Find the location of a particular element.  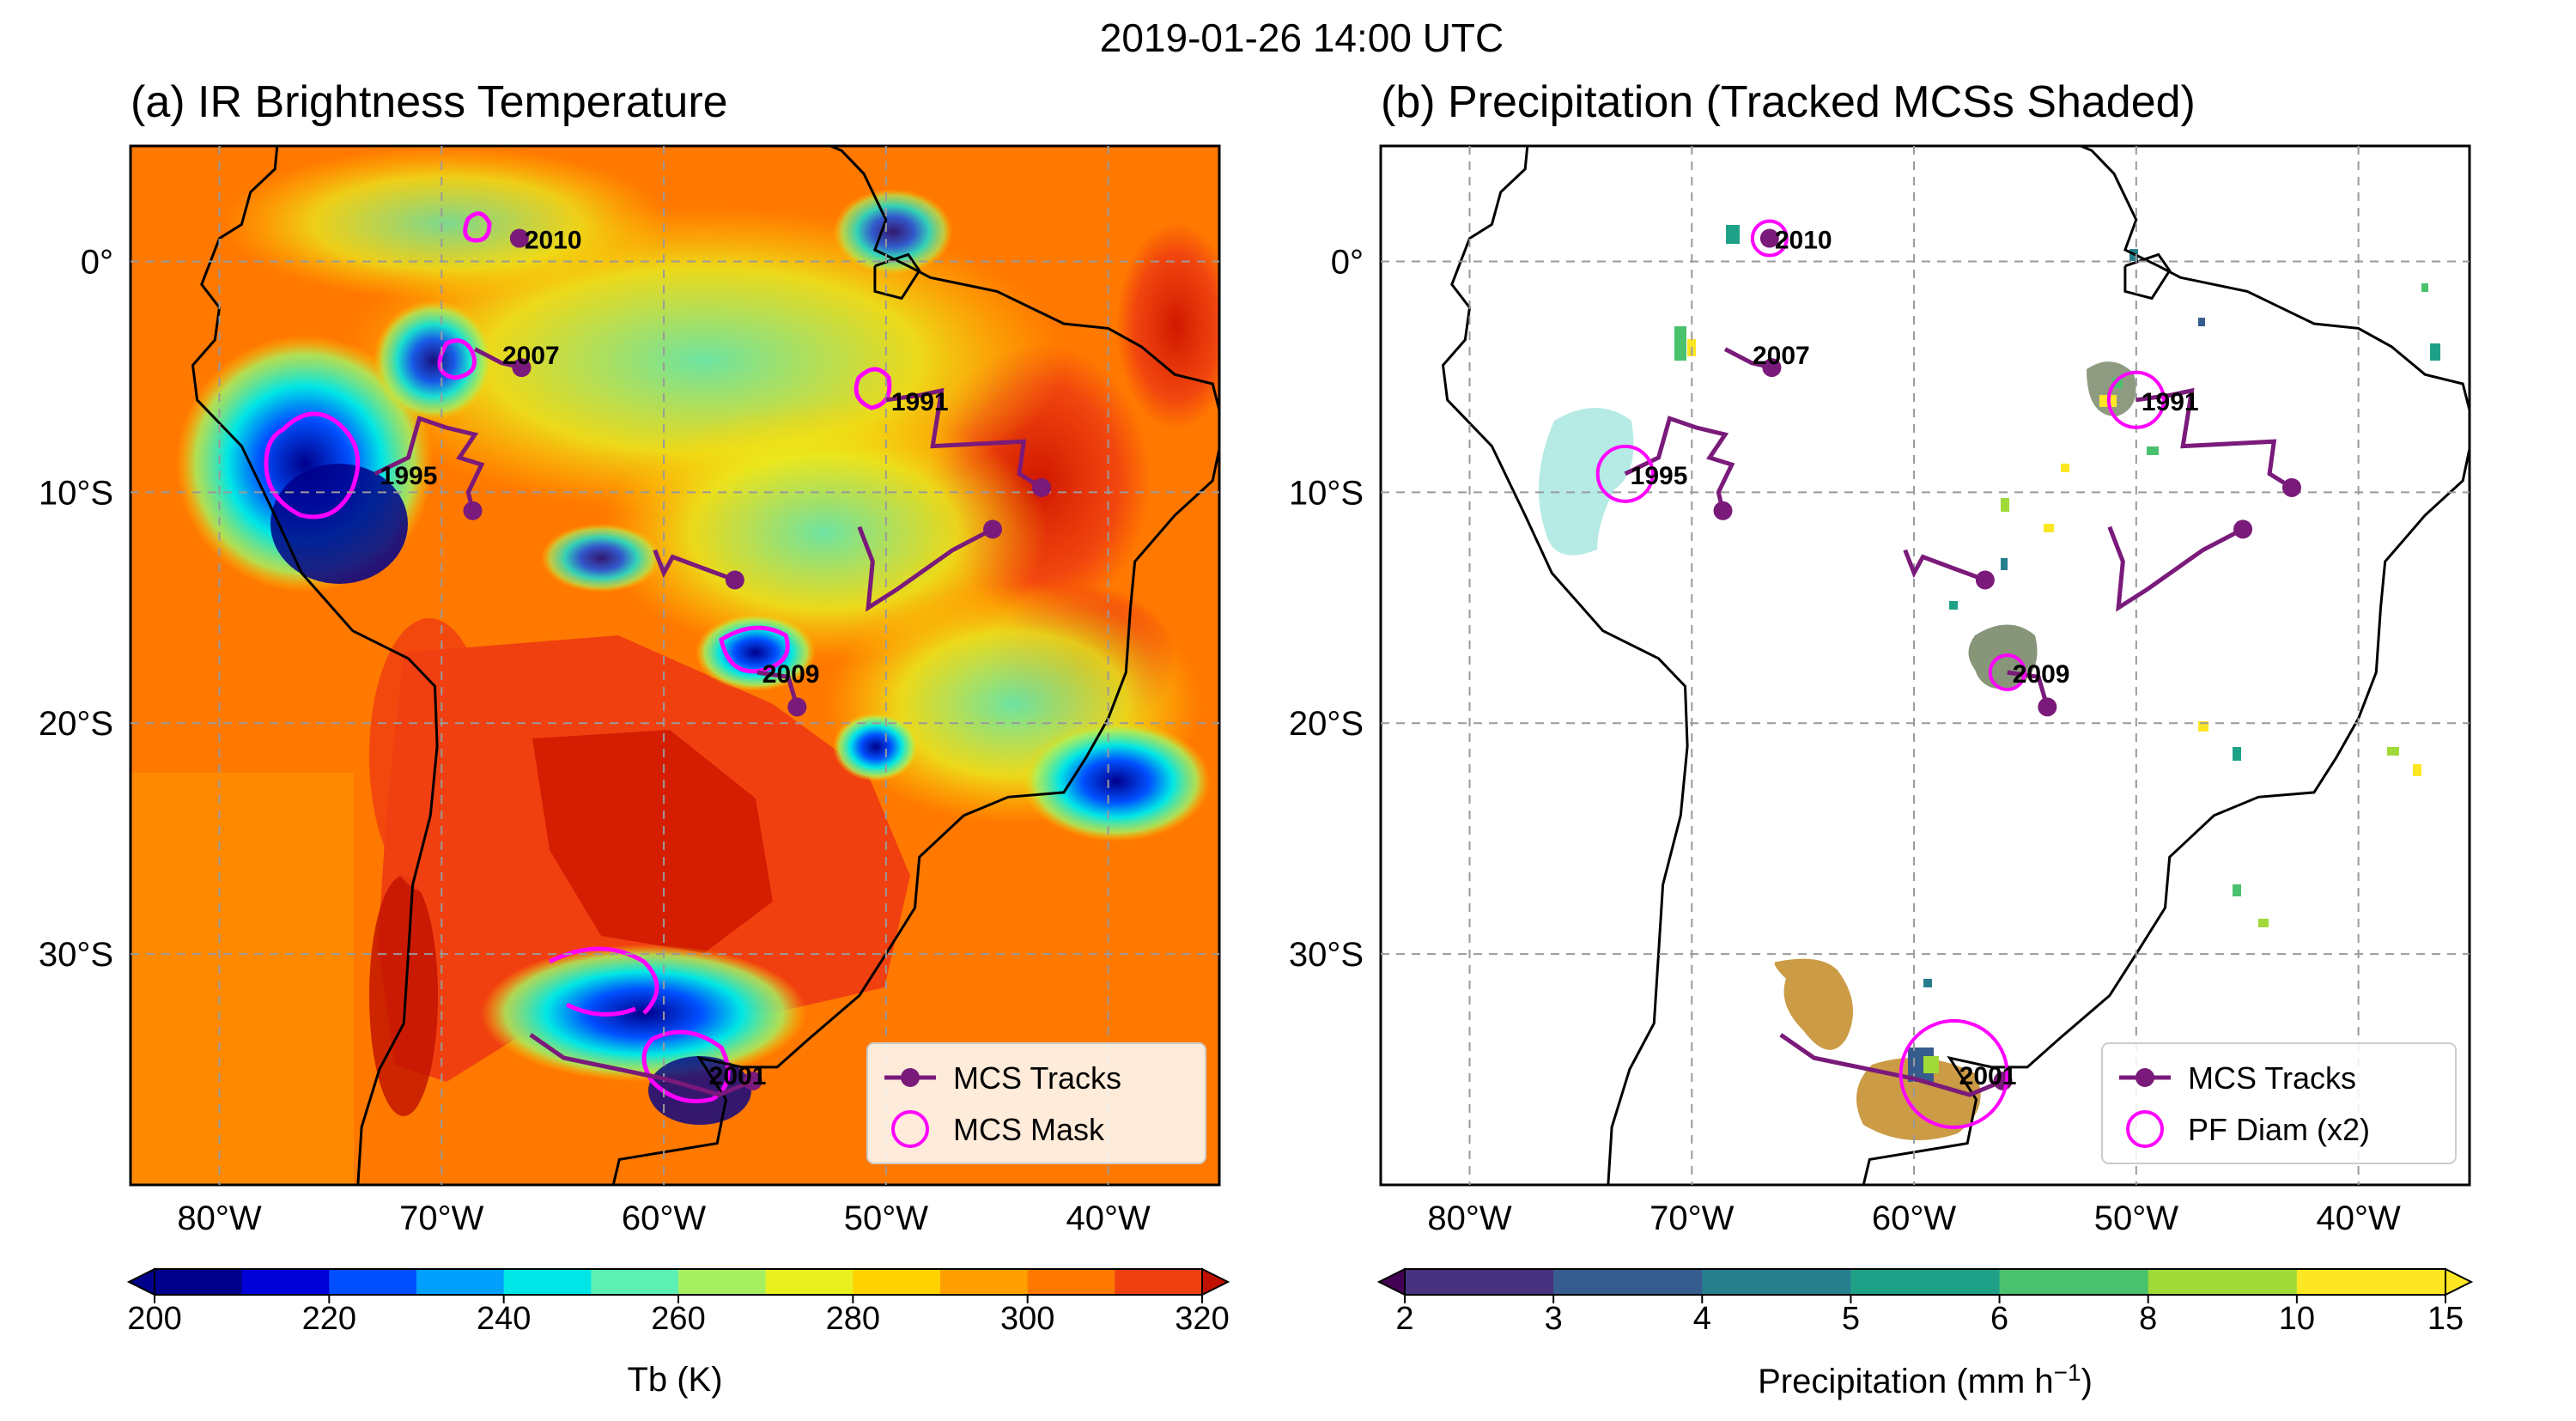

panel-a-legend: MCS Tracks MCS Mask is located at coordinates (1036, 1103).